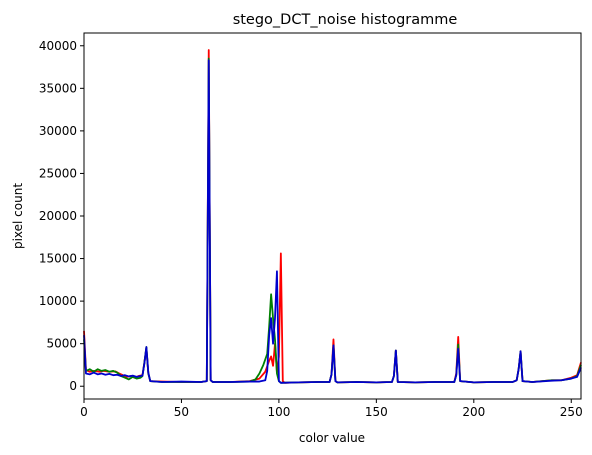 The height and width of the screenshot is (455, 592). Describe the element at coordinates (58, 173) in the screenshot. I see `y-tick-label: 25000` at that location.